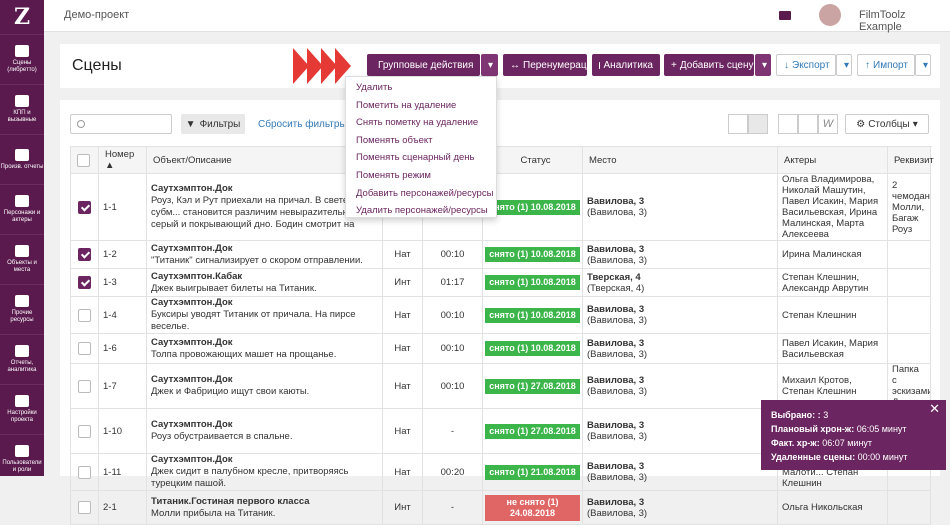 This screenshot has height=525, width=950. What do you see at coordinates (910, 160) in the screenshot?
I see `col-props: Реквизит` at bounding box center [910, 160].